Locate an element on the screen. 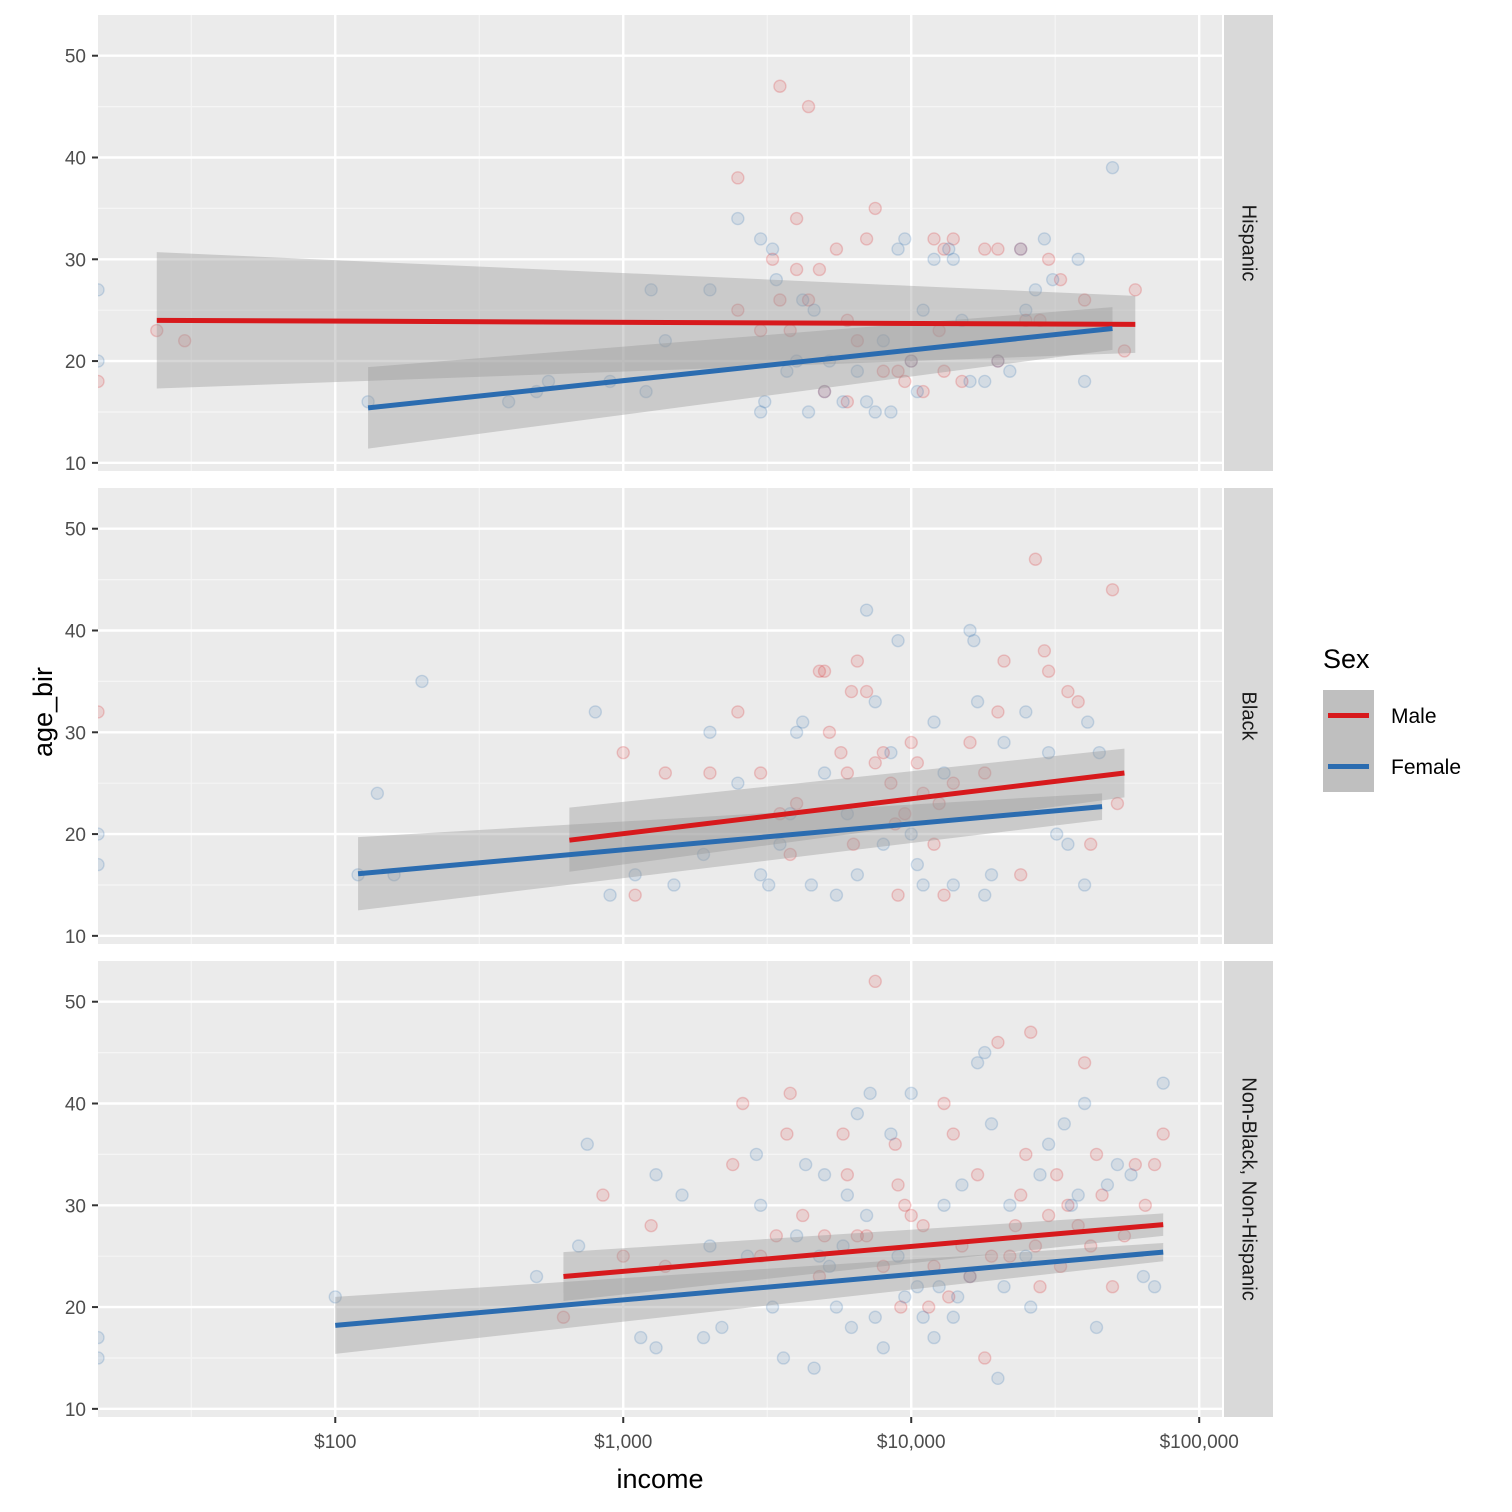  facet-strip-label: Hispanic is located at coordinates (1249, 243).